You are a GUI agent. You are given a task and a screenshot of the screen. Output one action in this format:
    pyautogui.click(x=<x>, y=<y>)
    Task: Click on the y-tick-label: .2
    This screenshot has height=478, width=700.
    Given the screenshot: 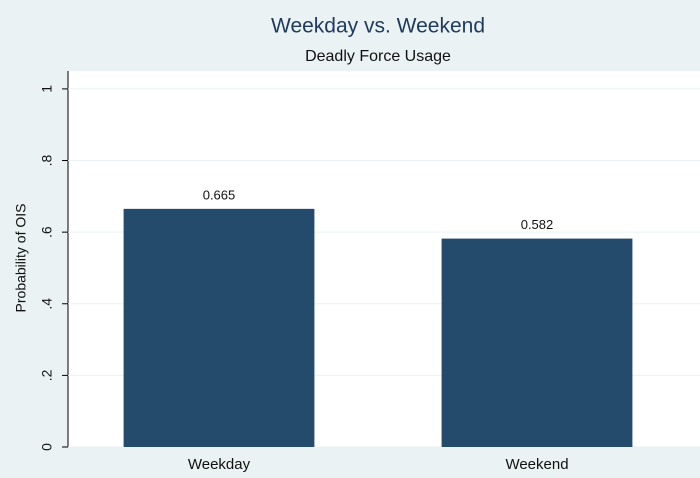 What is the action you would take?
    pyautogui.click(x=47, y=375)
    